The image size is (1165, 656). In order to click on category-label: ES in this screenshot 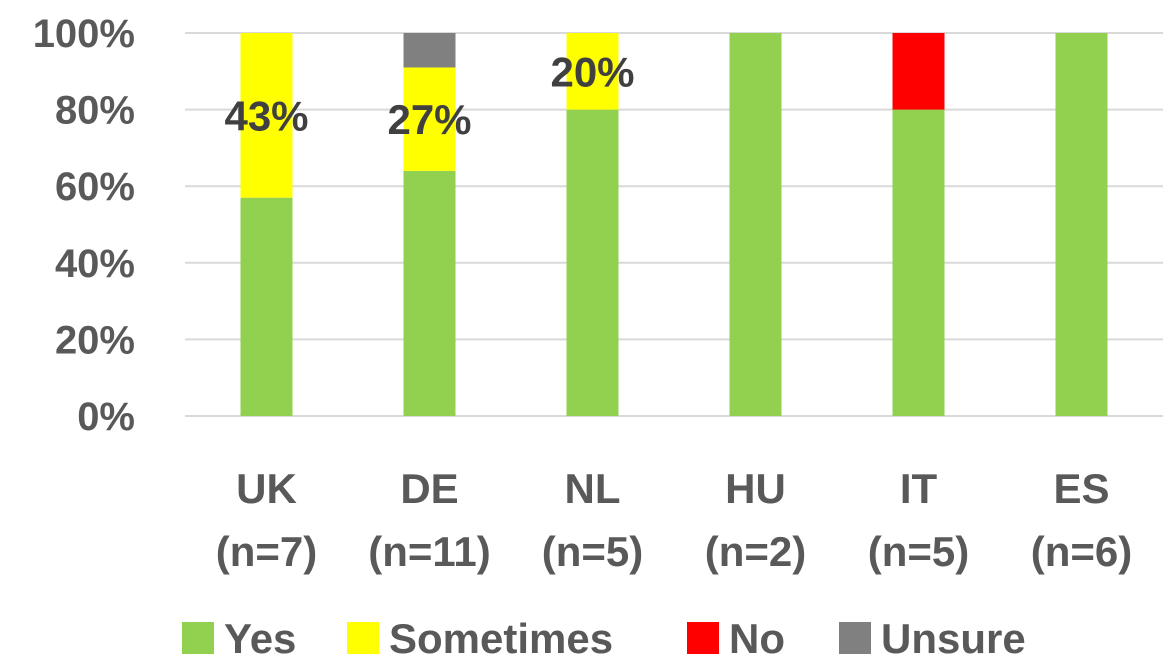, I will do `click(1081, 488)`.